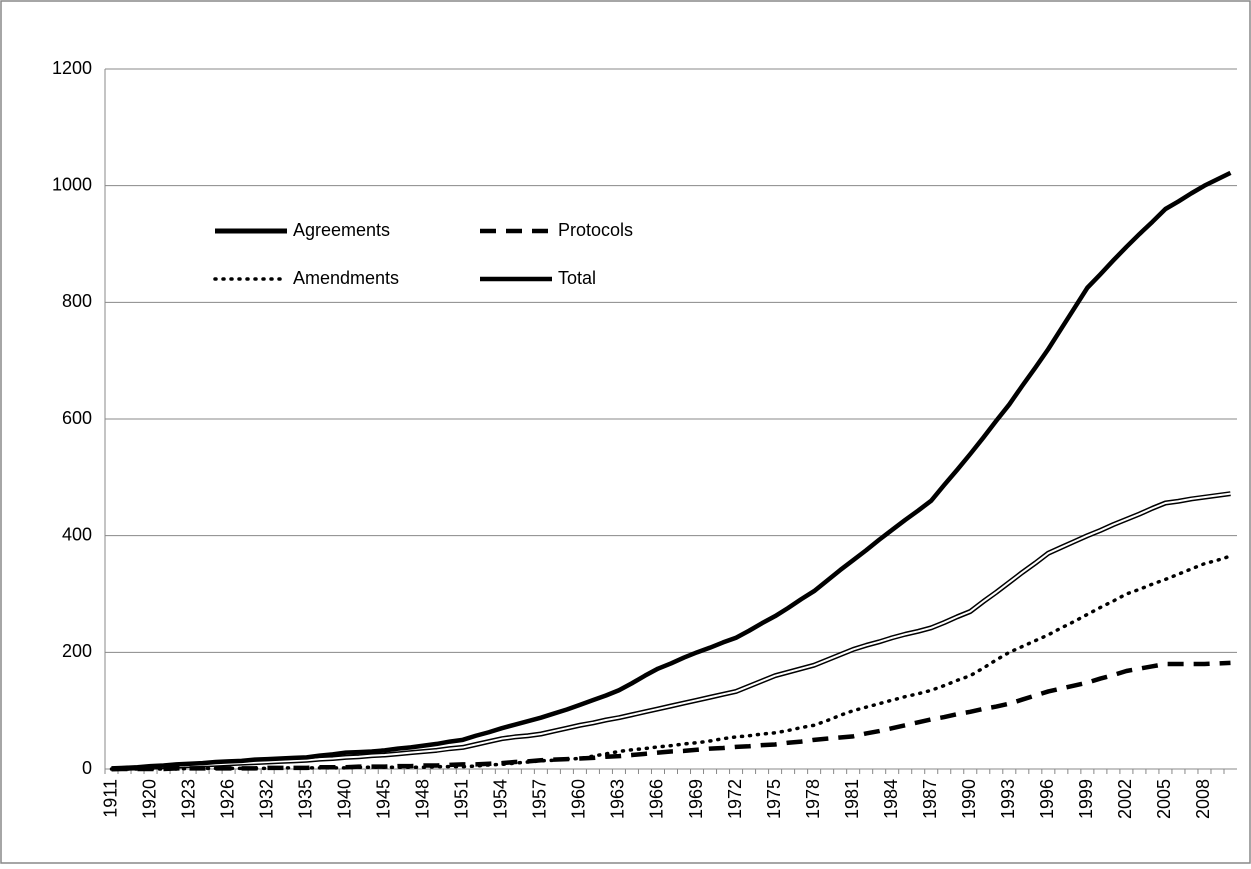  Describe the element at coordinates (305, 799) in the screenshot. I see `x-tick-label: 1935` at that location.